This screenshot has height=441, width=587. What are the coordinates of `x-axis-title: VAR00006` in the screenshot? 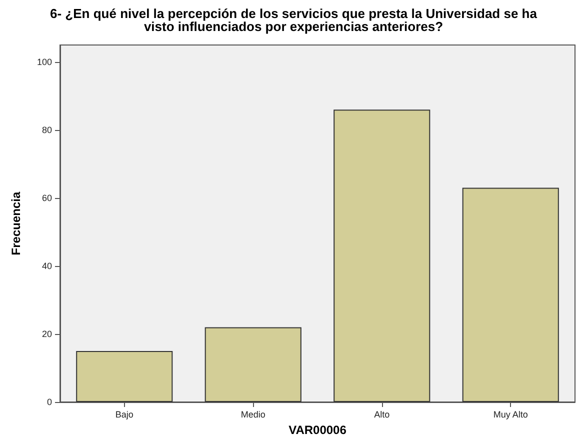 It's located at (317, 430).